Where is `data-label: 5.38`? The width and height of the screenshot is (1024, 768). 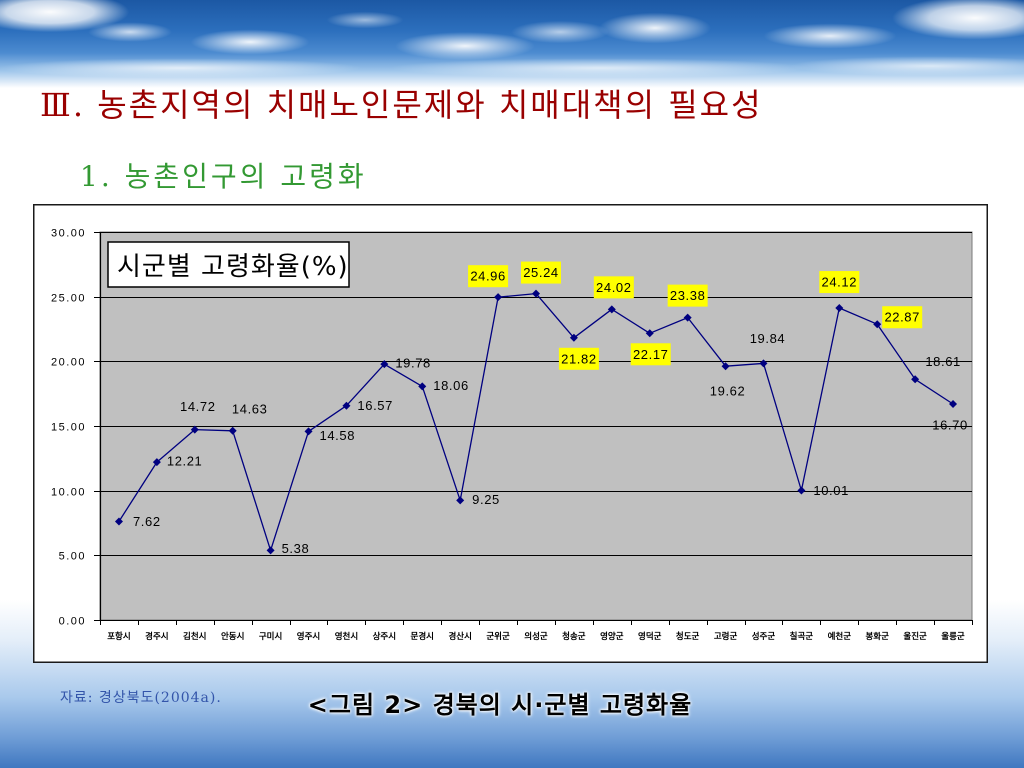 data-label: 5.38 is located at coordinates (296, 548).